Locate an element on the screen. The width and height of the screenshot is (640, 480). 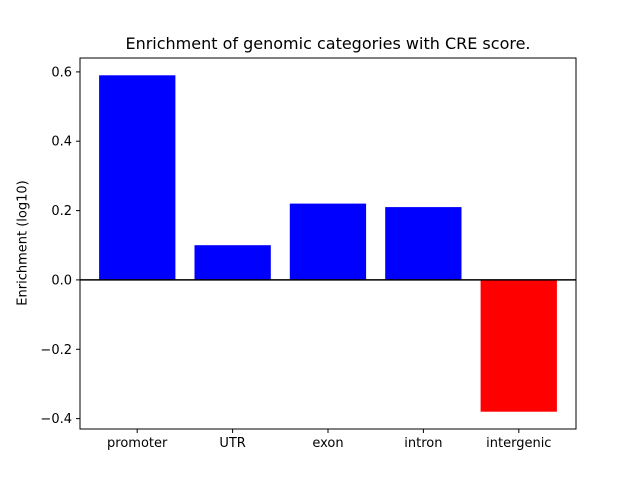
y-tick-label: 0.4 is located at coordinates (61, 142).